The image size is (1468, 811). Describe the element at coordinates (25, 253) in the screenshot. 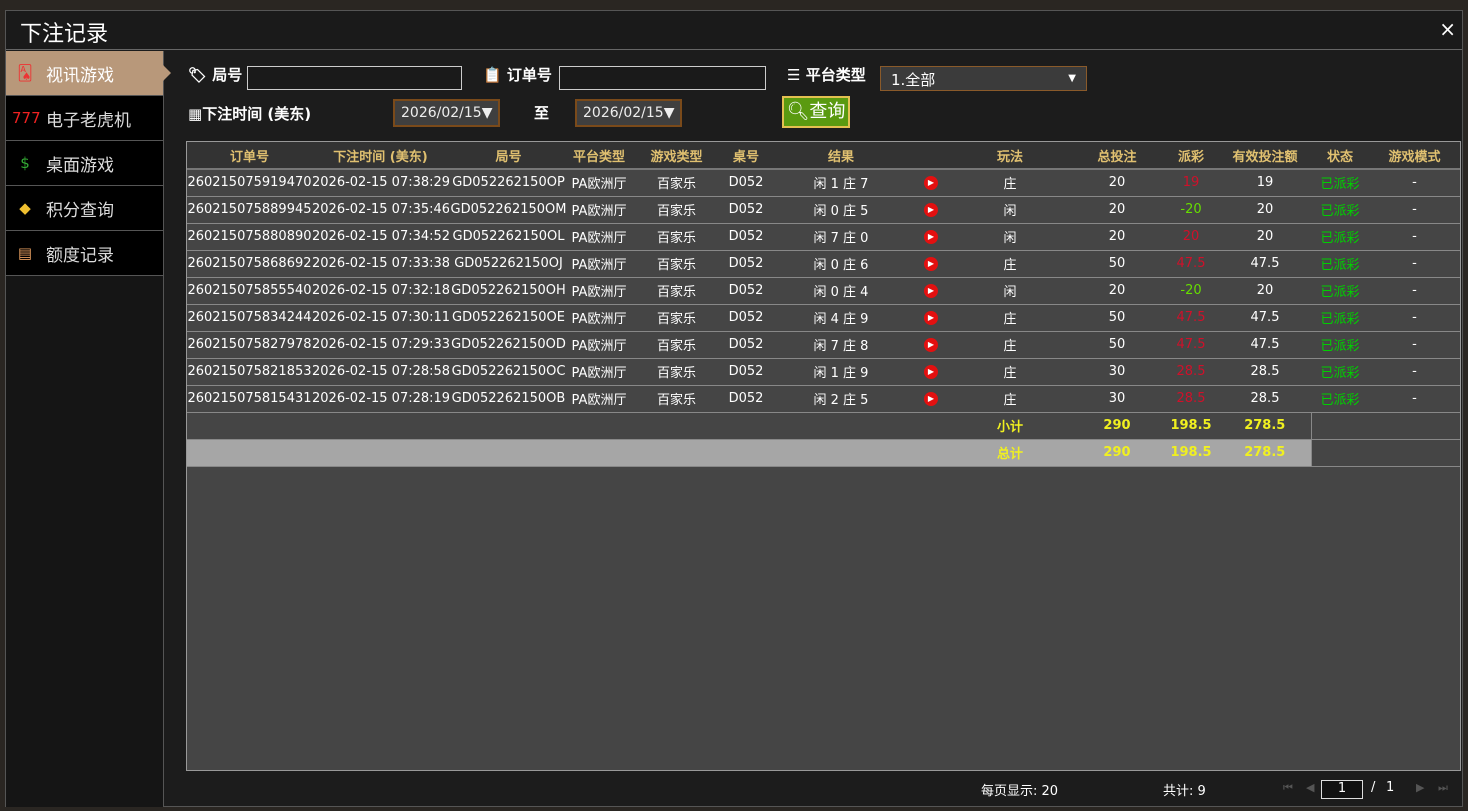

I see `document-icon: ▤` at that location.